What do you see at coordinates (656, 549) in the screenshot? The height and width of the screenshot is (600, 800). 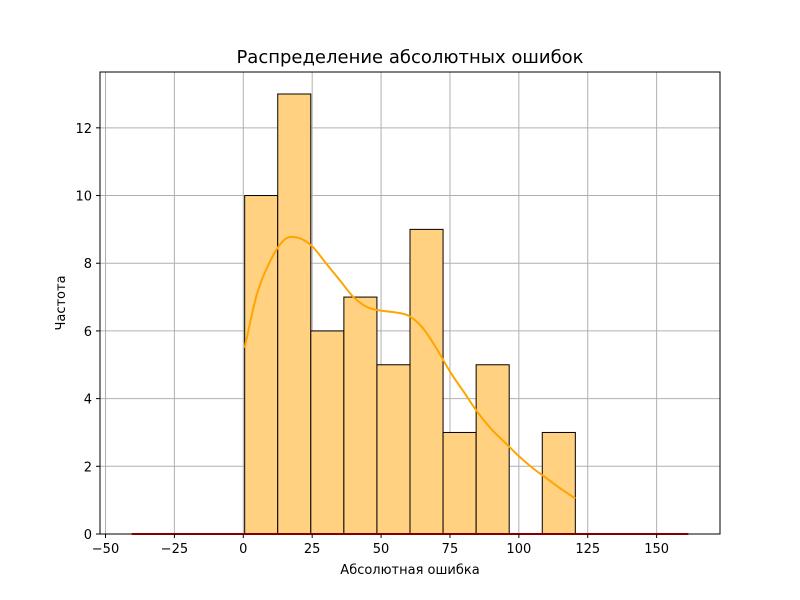 I see `x-tick-label: 150` at bounding box center [656, 549].